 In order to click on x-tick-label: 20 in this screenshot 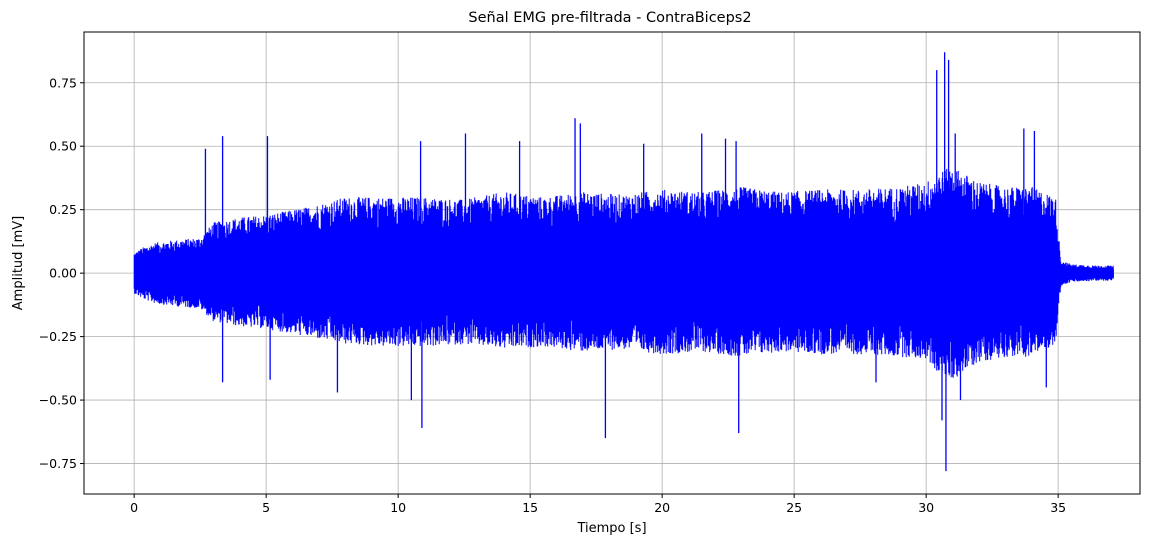, I will do `click(662, 507)`.